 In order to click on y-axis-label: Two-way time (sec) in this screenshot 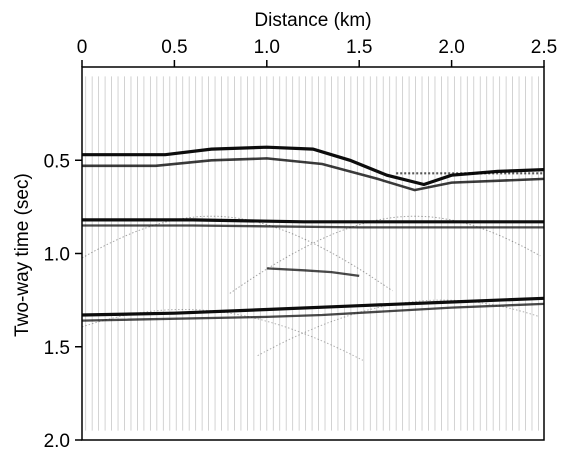, I will do `click(22, 255)`.